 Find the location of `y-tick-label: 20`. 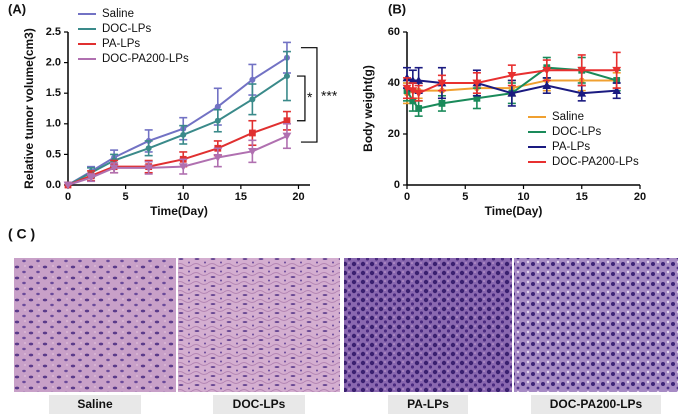

y-tick-label: 20 is located at coordinates (394, 134).